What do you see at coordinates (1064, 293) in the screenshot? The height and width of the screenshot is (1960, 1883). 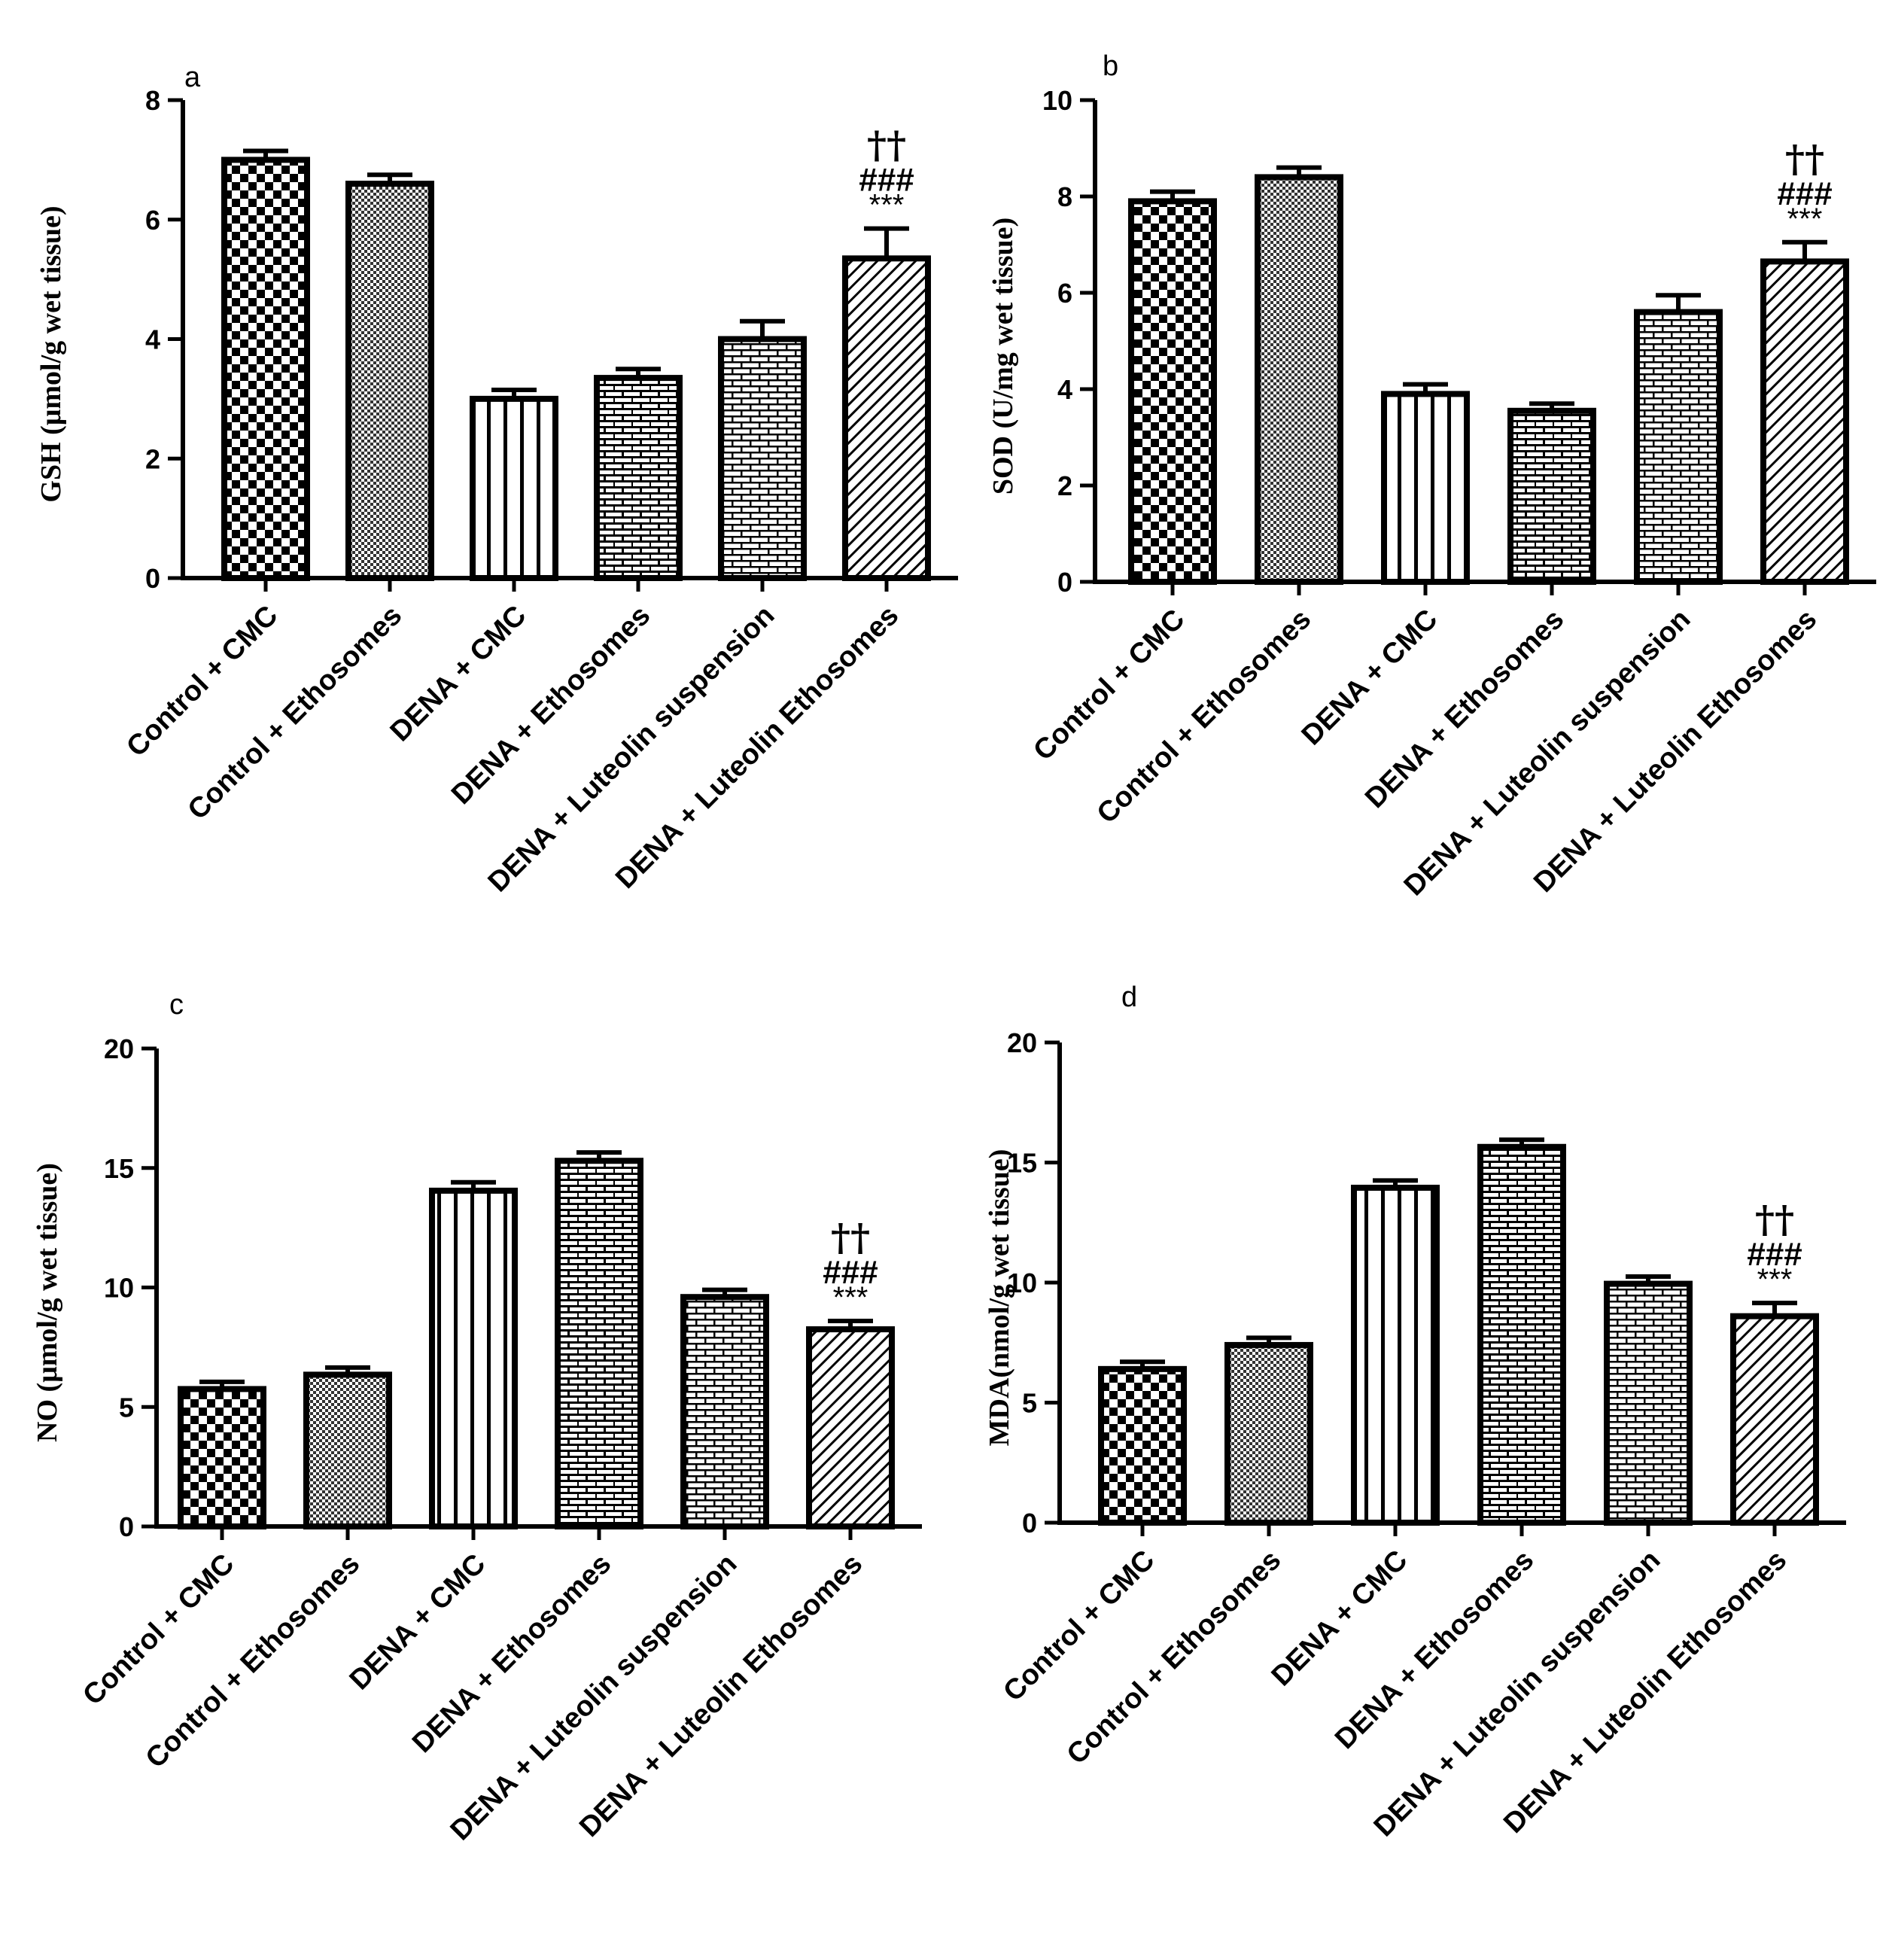 I see `chart-b-y-tick-label: 6` at bounding box center [1064, 293].